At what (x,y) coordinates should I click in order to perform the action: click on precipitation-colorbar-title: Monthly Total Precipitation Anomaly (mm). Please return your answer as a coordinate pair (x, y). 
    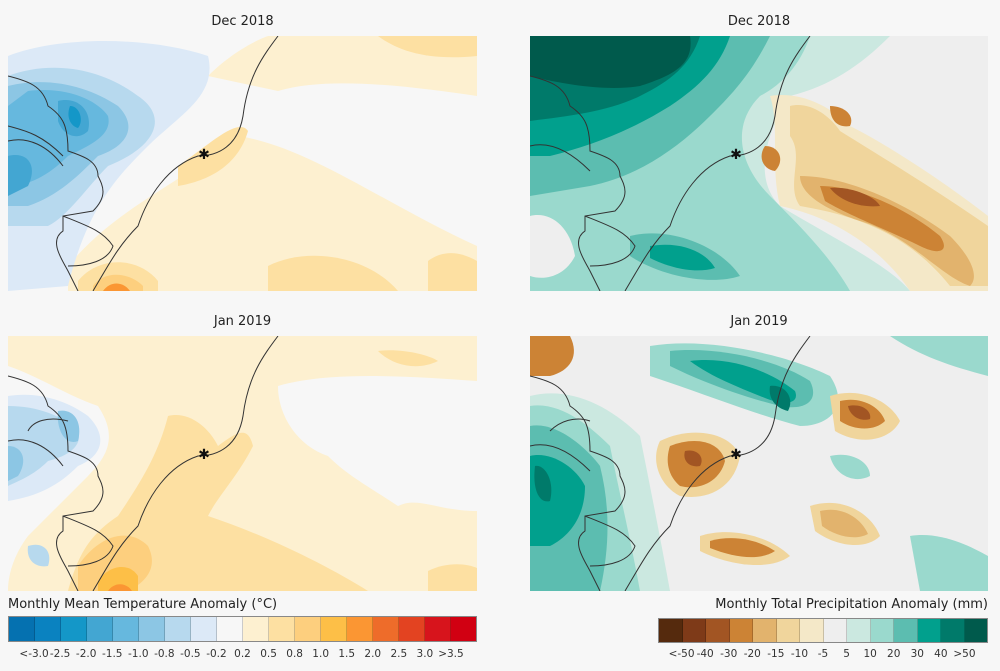
    Looking at the image, I should click on (851, 604).